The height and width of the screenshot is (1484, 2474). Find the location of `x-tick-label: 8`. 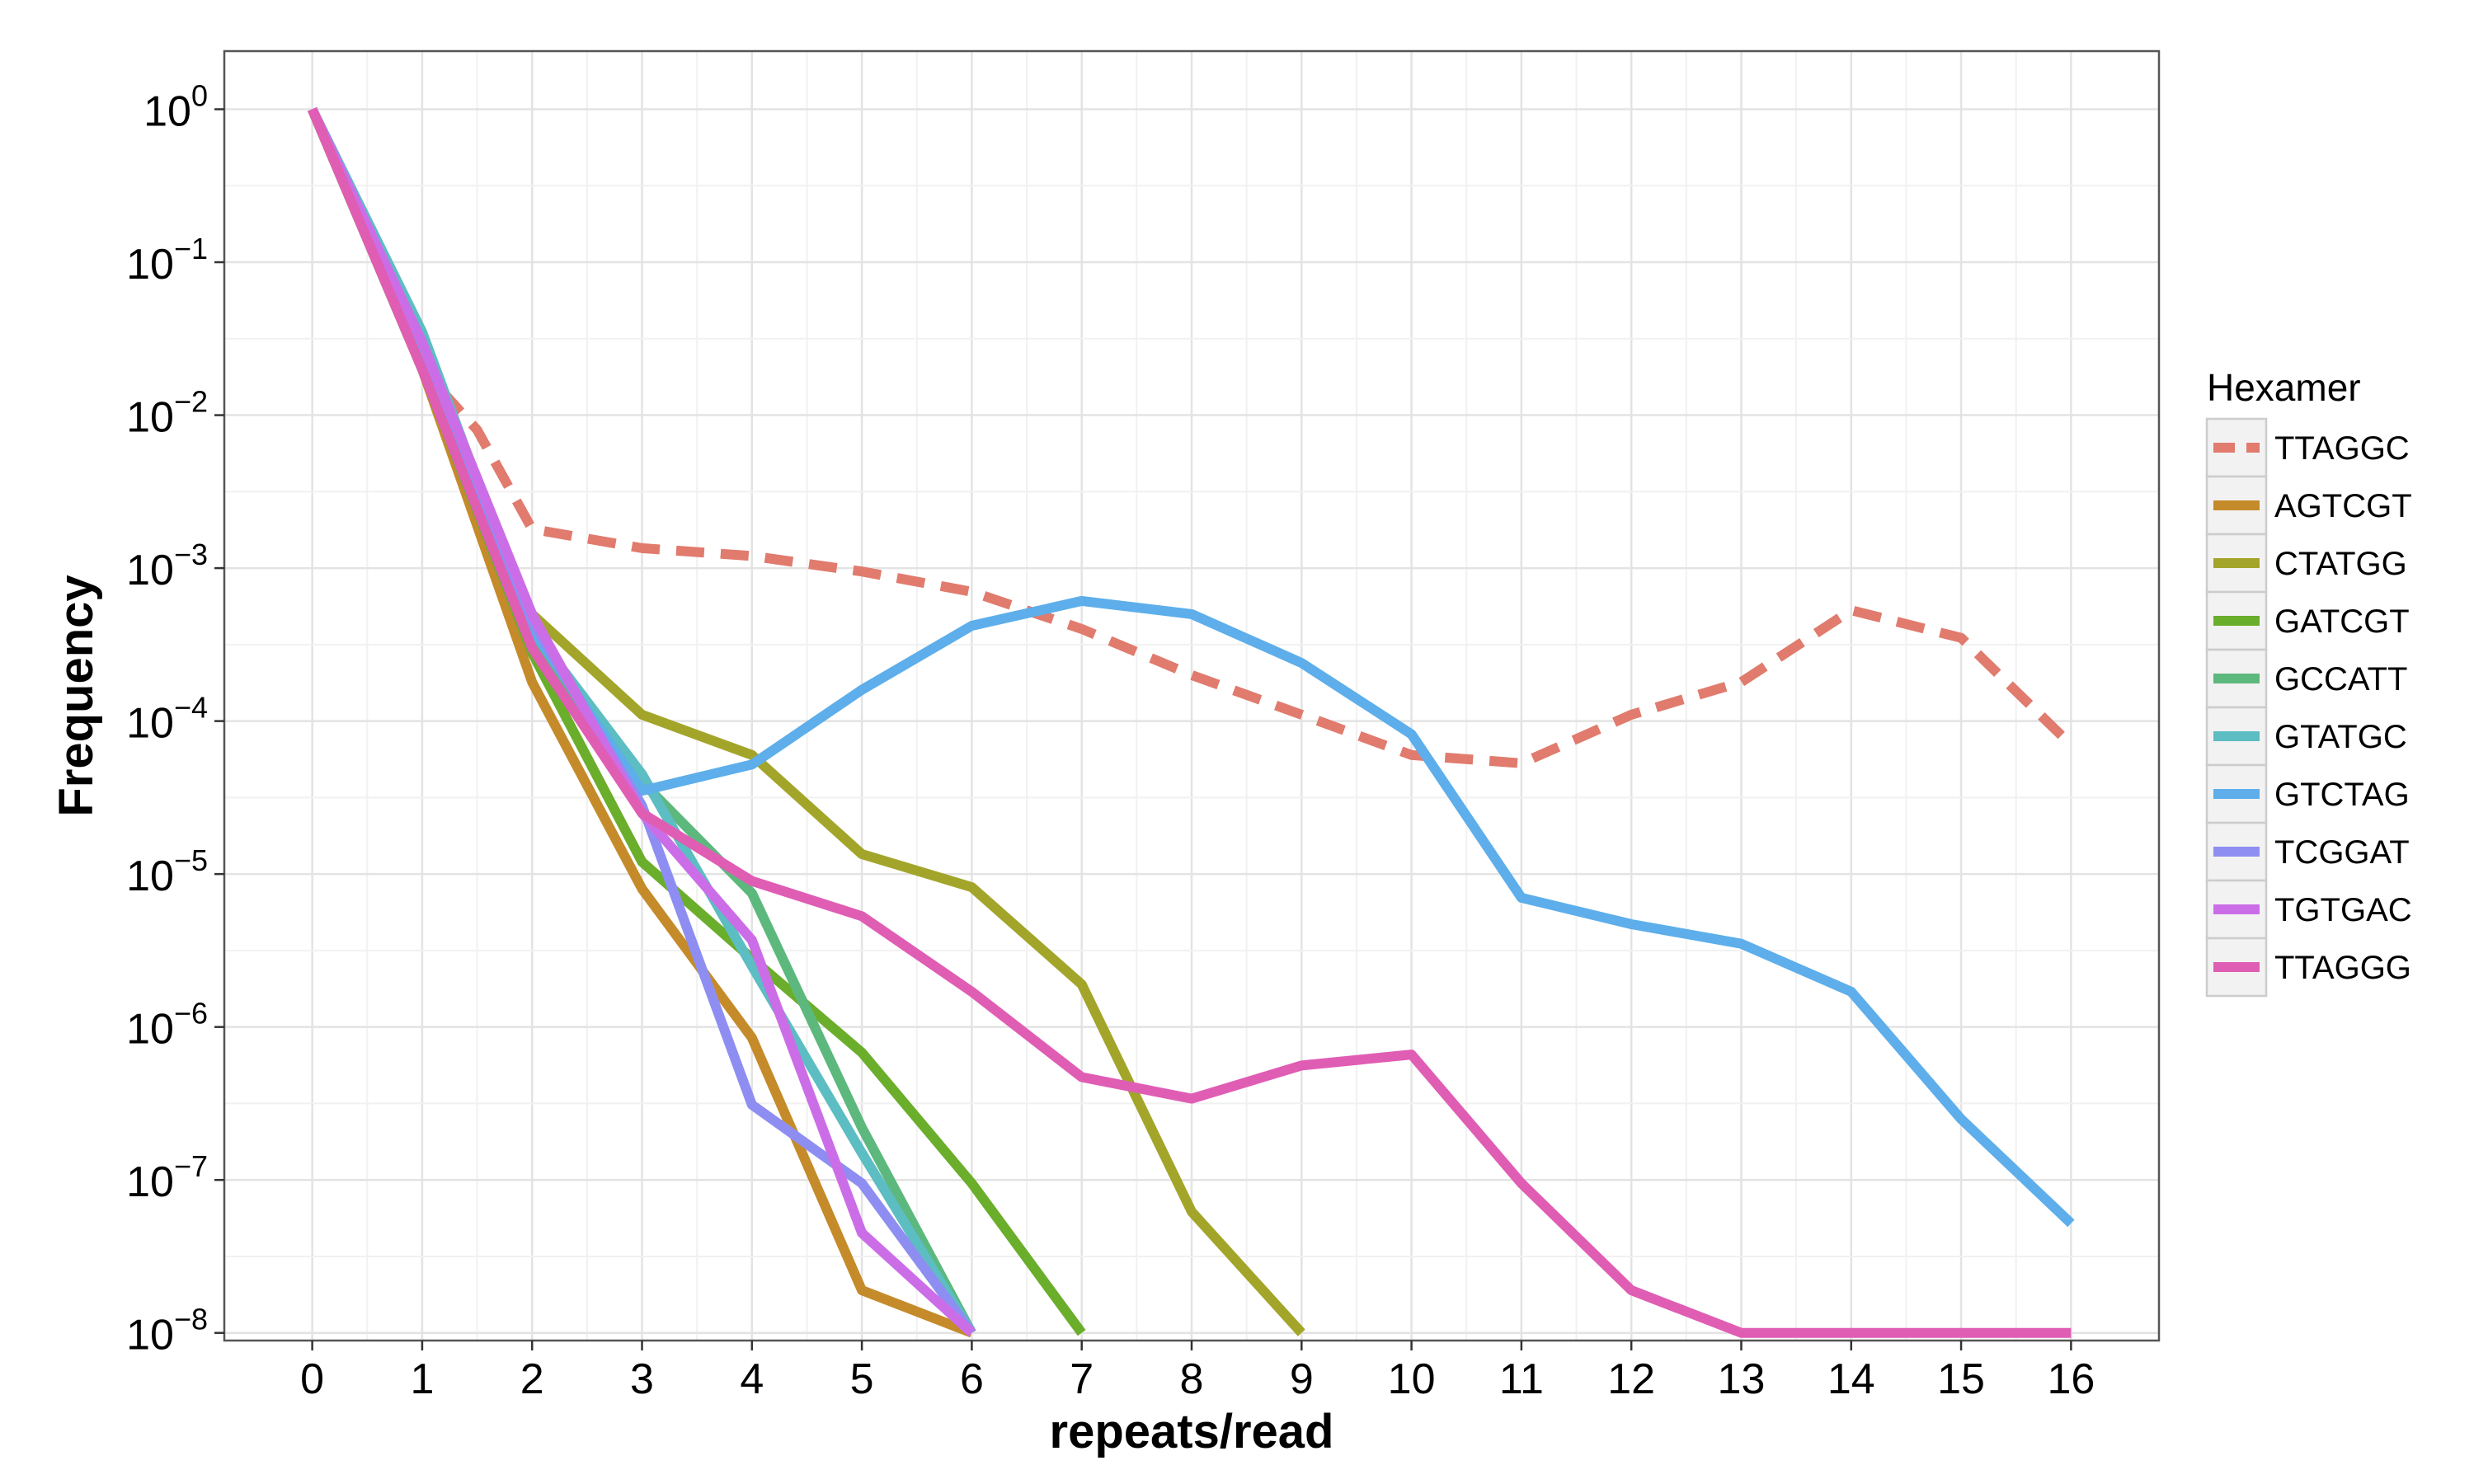

x-tick-label: 8 is located at coordinates (1192, 1379).